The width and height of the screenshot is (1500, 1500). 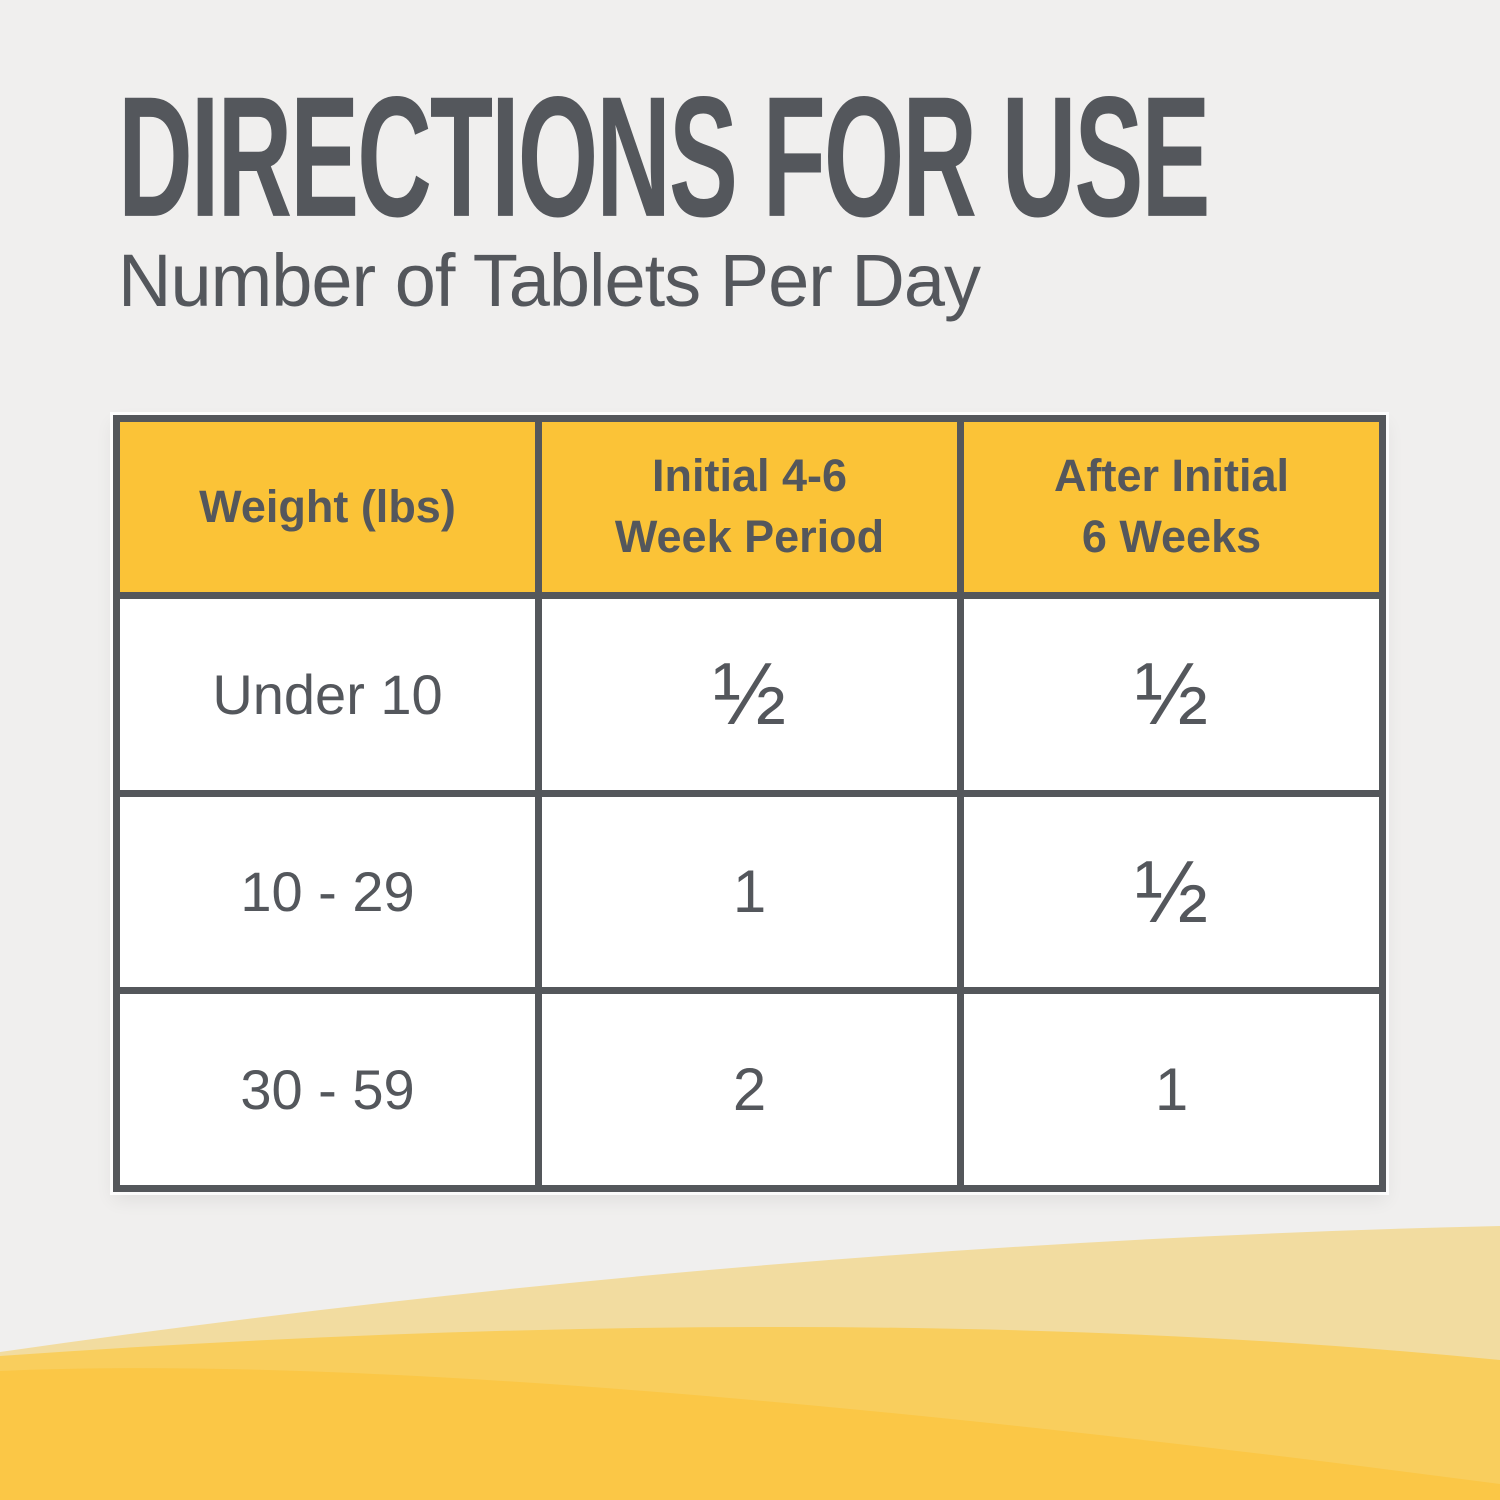 What do you see at coordinates (749, 1089) in the screenshot?
I see `cell-row3-initial: 2` at bounding box center [749, 1089].